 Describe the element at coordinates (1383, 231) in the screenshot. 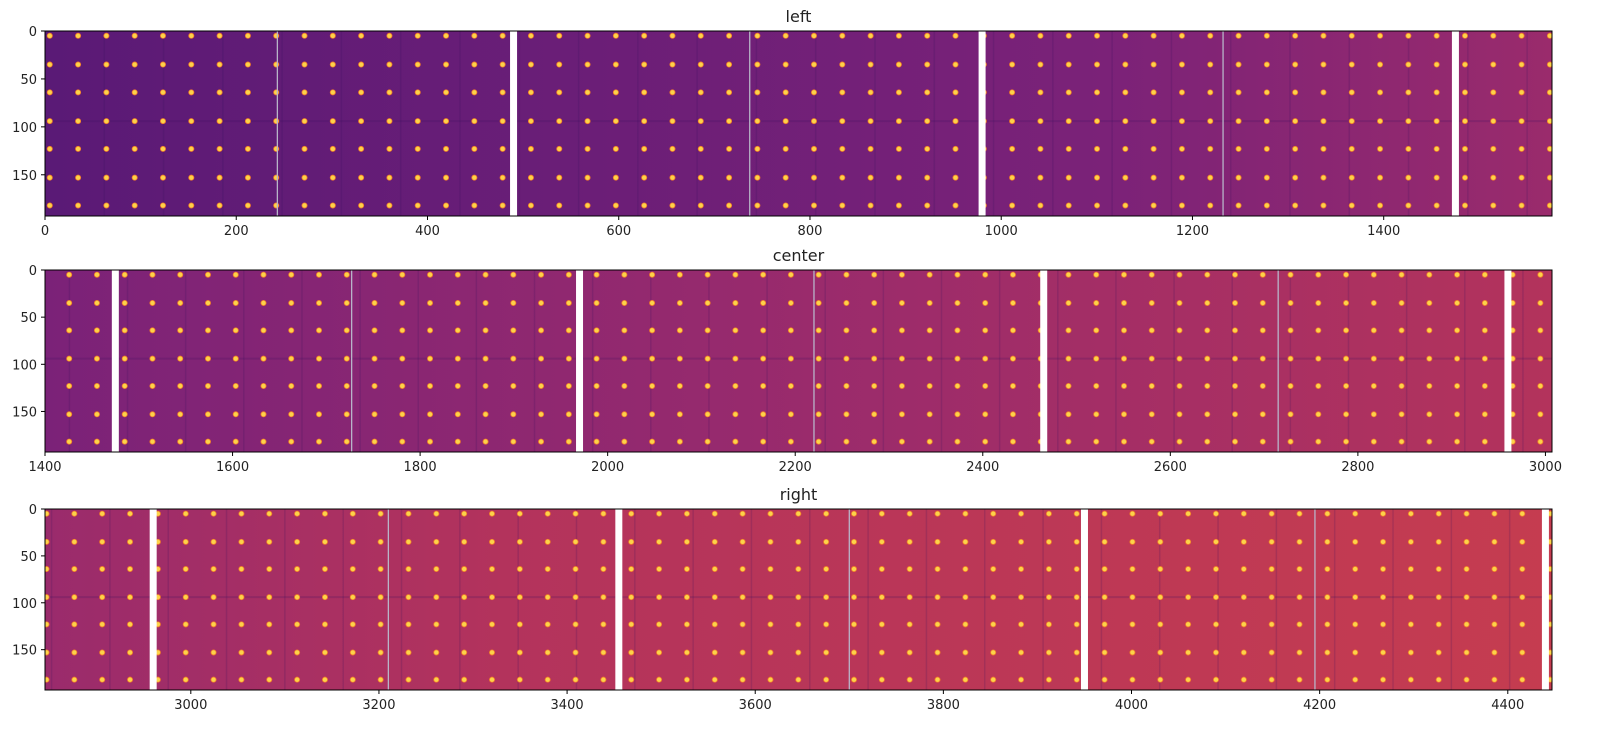

I see `x-tick-label: 1400` at that location.